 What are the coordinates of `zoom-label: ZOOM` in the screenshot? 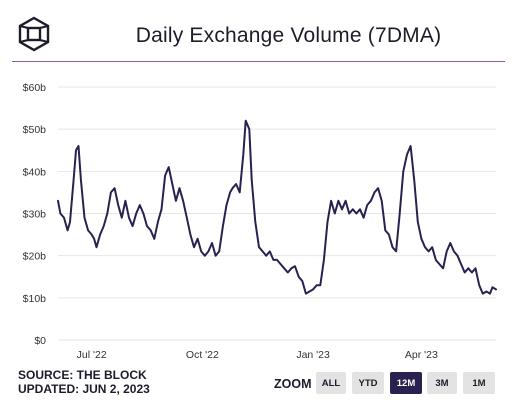 It's located at (293, 384).